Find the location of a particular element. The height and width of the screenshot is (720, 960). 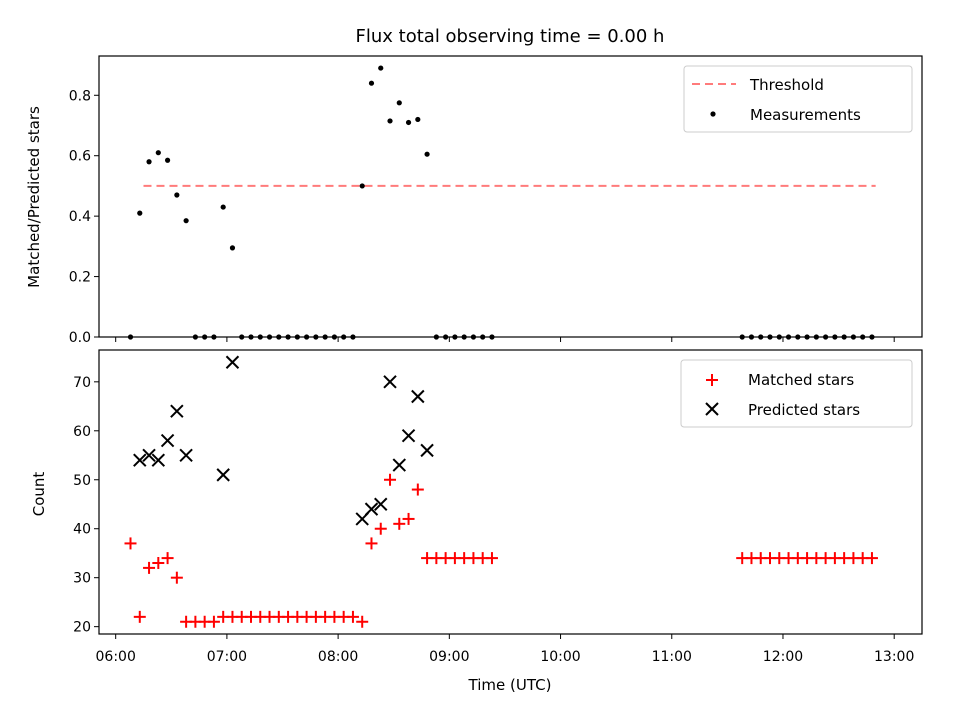

top-y-tick-label: 0.8 is located at coordinates (80, 96).